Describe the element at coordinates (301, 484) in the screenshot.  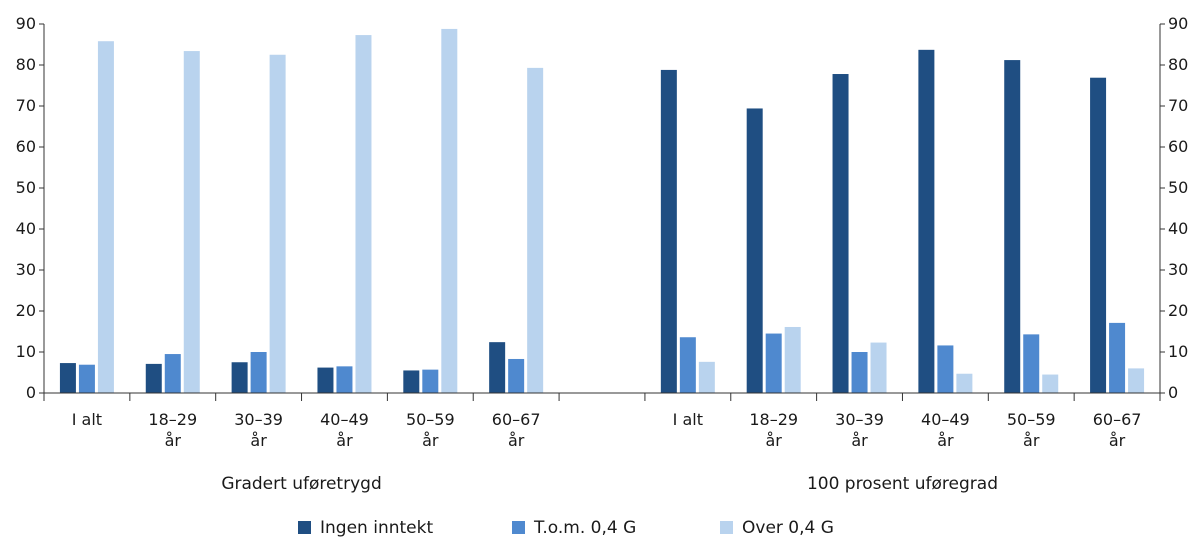
I see `group-label: Gradert uføretrygd` at that location.